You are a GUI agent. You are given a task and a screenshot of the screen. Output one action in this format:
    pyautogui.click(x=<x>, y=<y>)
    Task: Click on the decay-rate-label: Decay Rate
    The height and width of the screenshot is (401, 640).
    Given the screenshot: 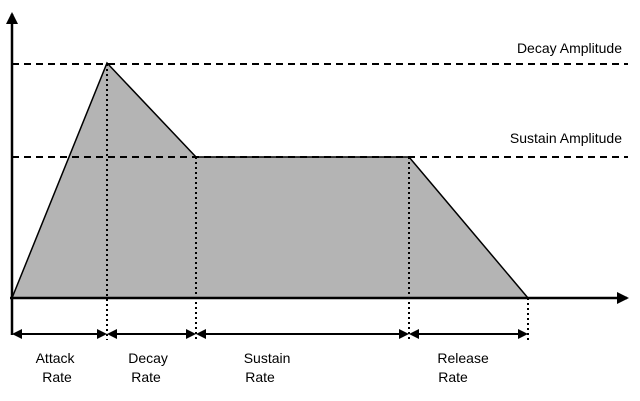 What is the action you would take?
    pyautogui.click(x=150, y=367)
    